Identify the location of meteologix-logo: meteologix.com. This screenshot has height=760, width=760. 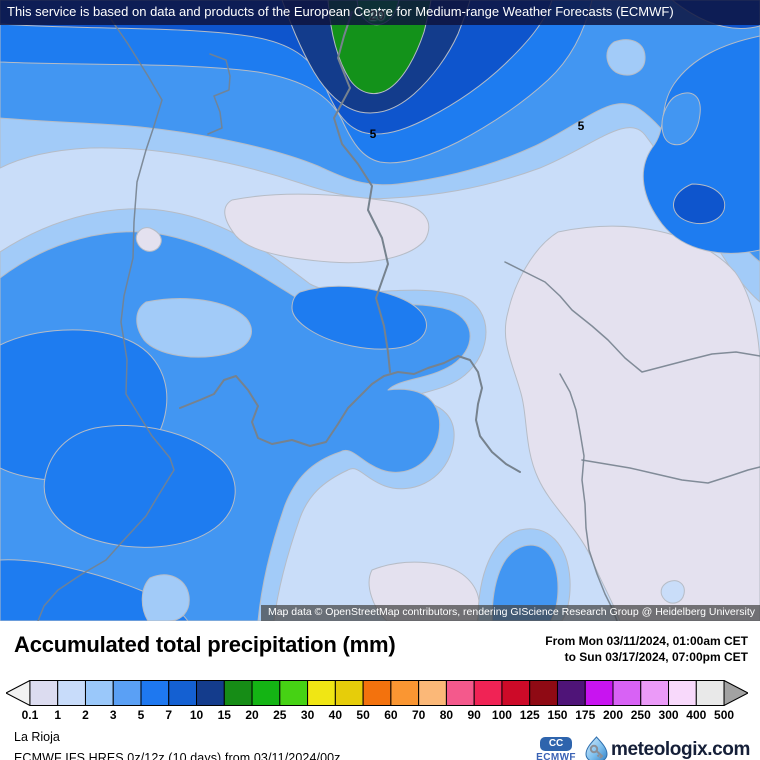
(667, 748).